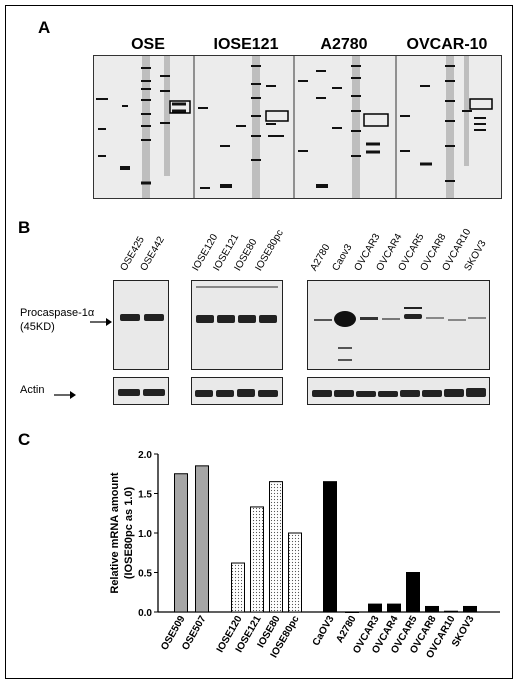  I want to click on gel-title-iose121: IOSE121, so click(246, 44).